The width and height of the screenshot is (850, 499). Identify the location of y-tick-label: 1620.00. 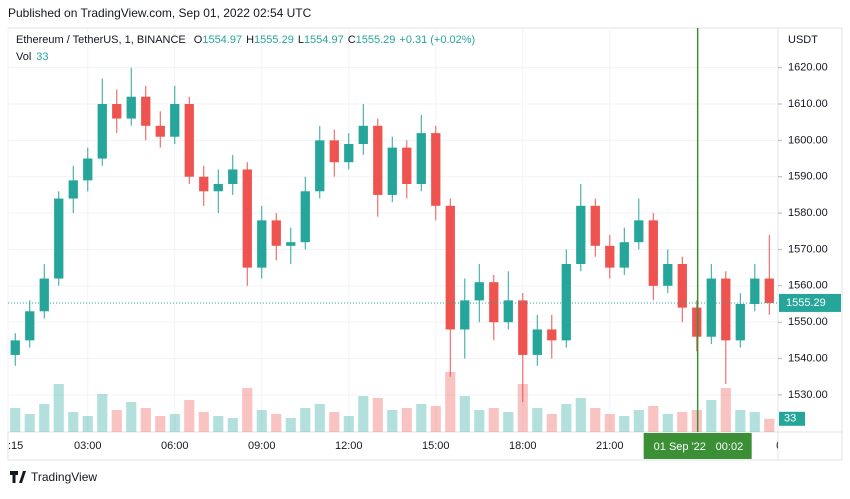
(808, 68).